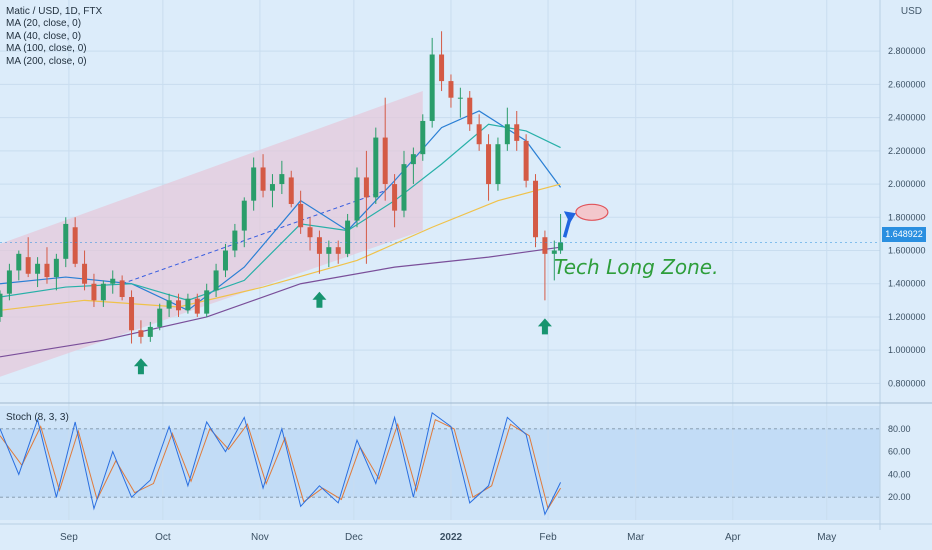 The height and width of the screenshot is (550, 932). Describe the element at coordinates (544, 326) in the screenshot. I see `green-up-arrow-icon` at that location.